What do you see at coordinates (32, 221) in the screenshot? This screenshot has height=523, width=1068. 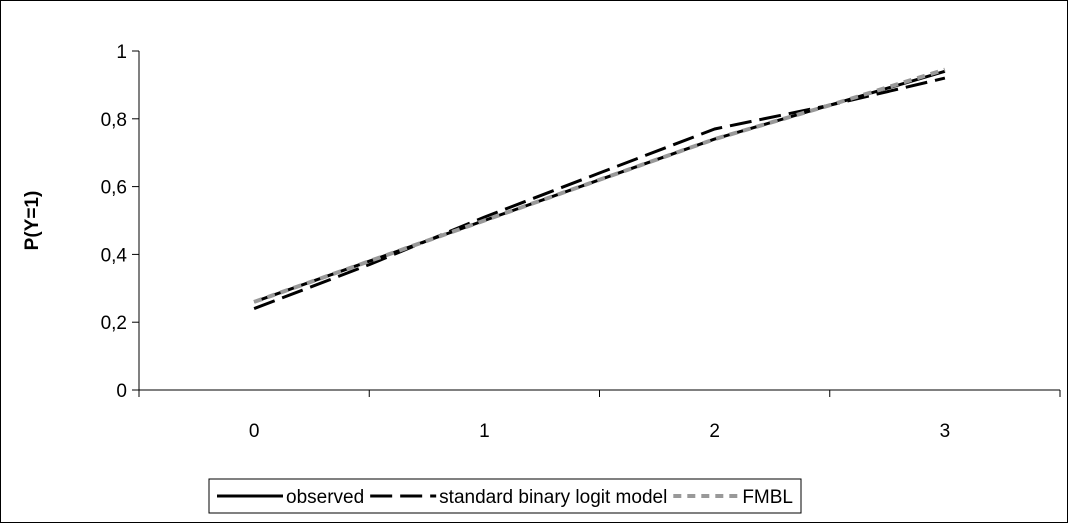 I see `y-axis-title: P(Y=1)` at bounding box center [32, 221].